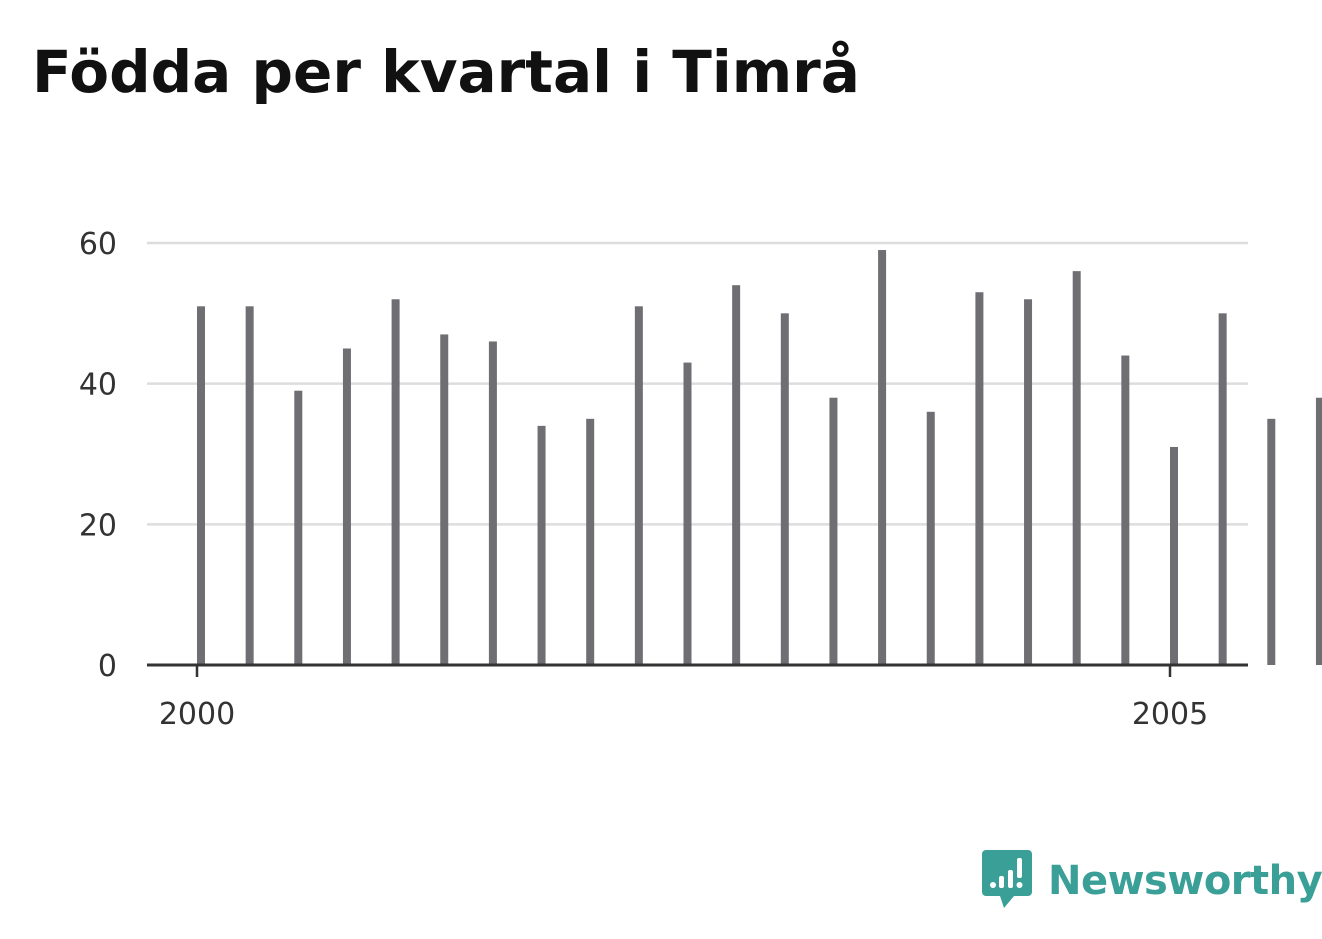  Describe the element at coordinates (98, 244) in the screenshot. I see `y-tick-label-60: 60` at that location.